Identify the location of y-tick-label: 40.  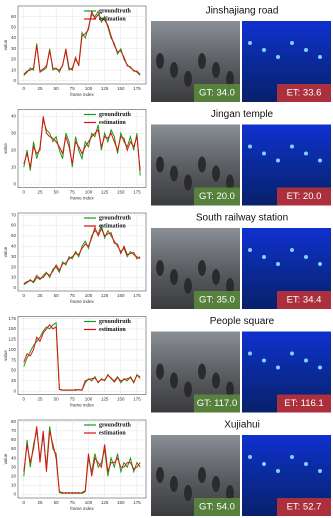
(14, 245).